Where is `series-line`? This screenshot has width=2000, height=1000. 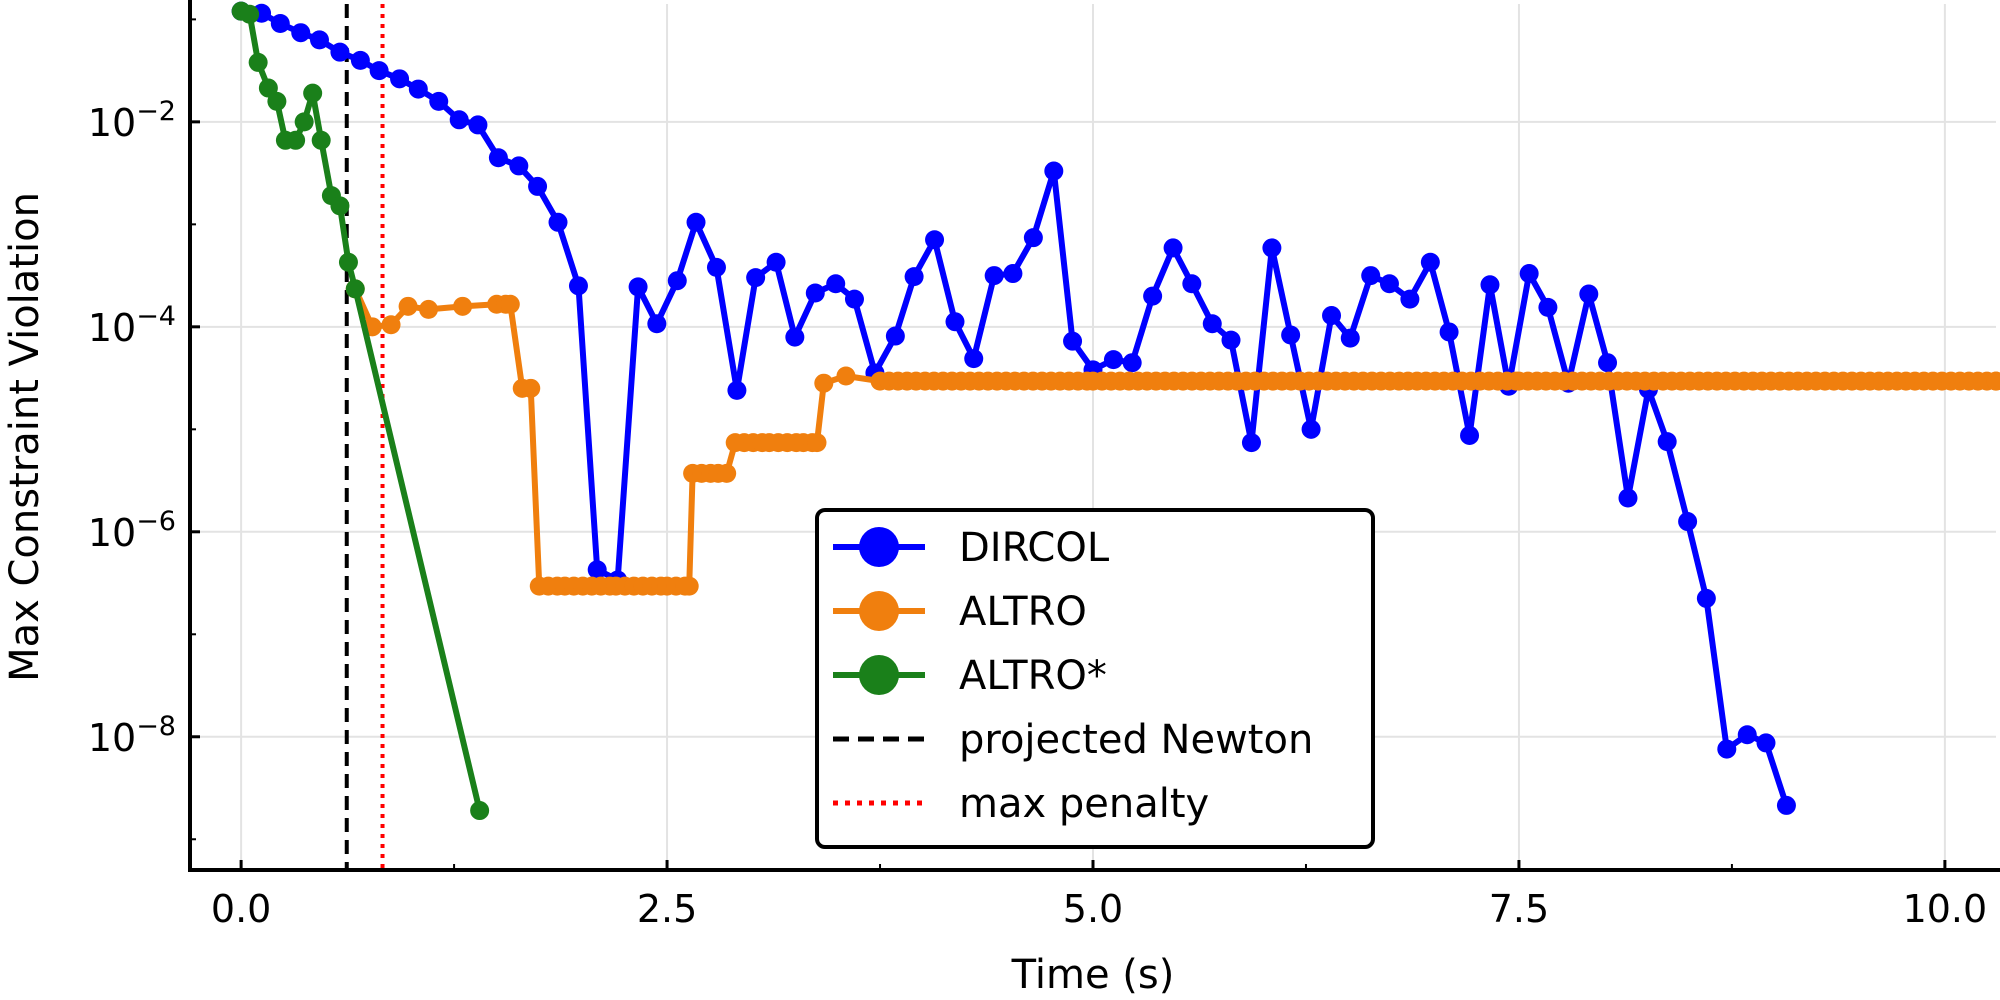
series-line is located at coordinates (361, 410).